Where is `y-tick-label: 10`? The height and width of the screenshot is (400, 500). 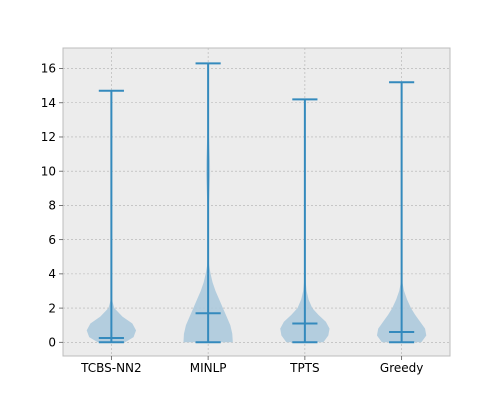
y-tick-label: 10 is located at coordinates (48, 171).